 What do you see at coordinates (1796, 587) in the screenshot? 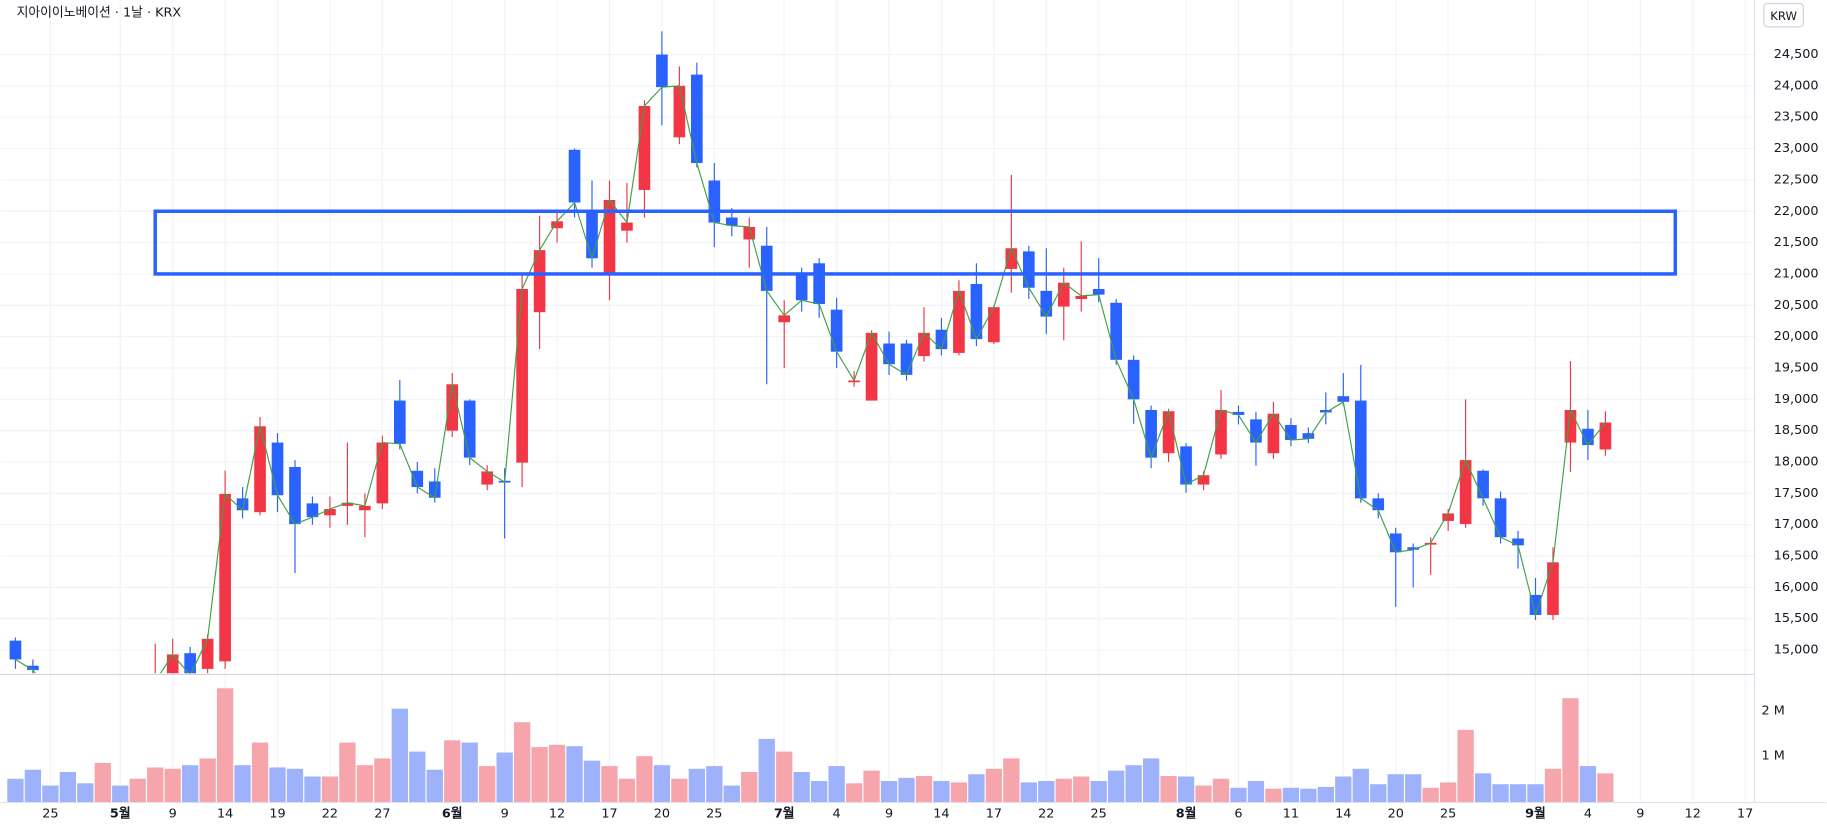
I see `y-tick-label: 16,000` at bounding box center [1796, 587].